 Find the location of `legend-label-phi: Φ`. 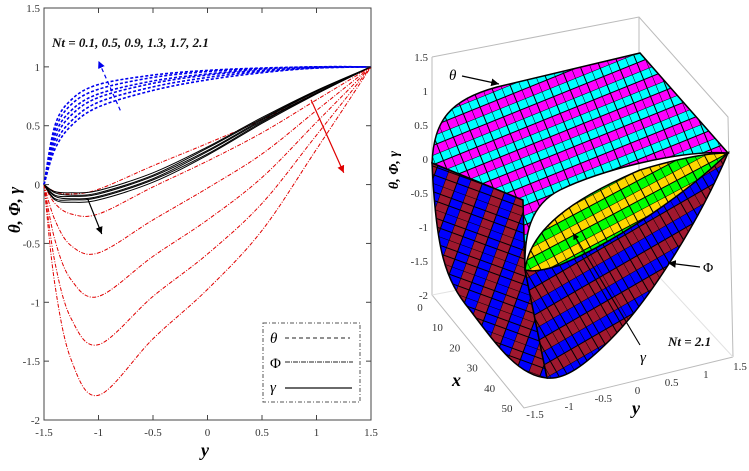

legend-label-phi: Φ is located at coordinates (275, 364).